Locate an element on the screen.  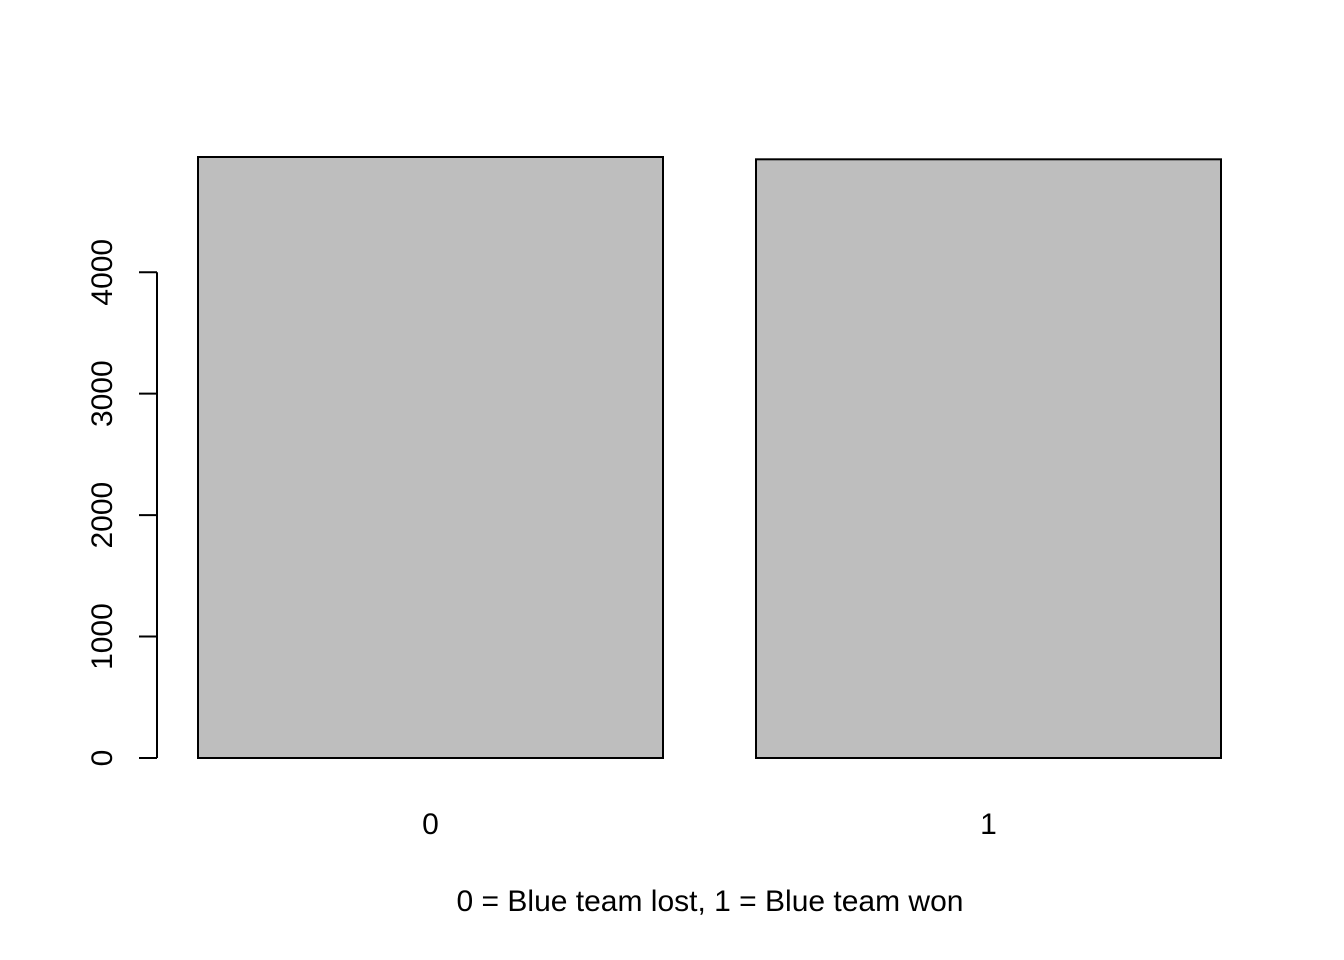
x-tick-label-0: 0 is located at coordinates (430, 824).